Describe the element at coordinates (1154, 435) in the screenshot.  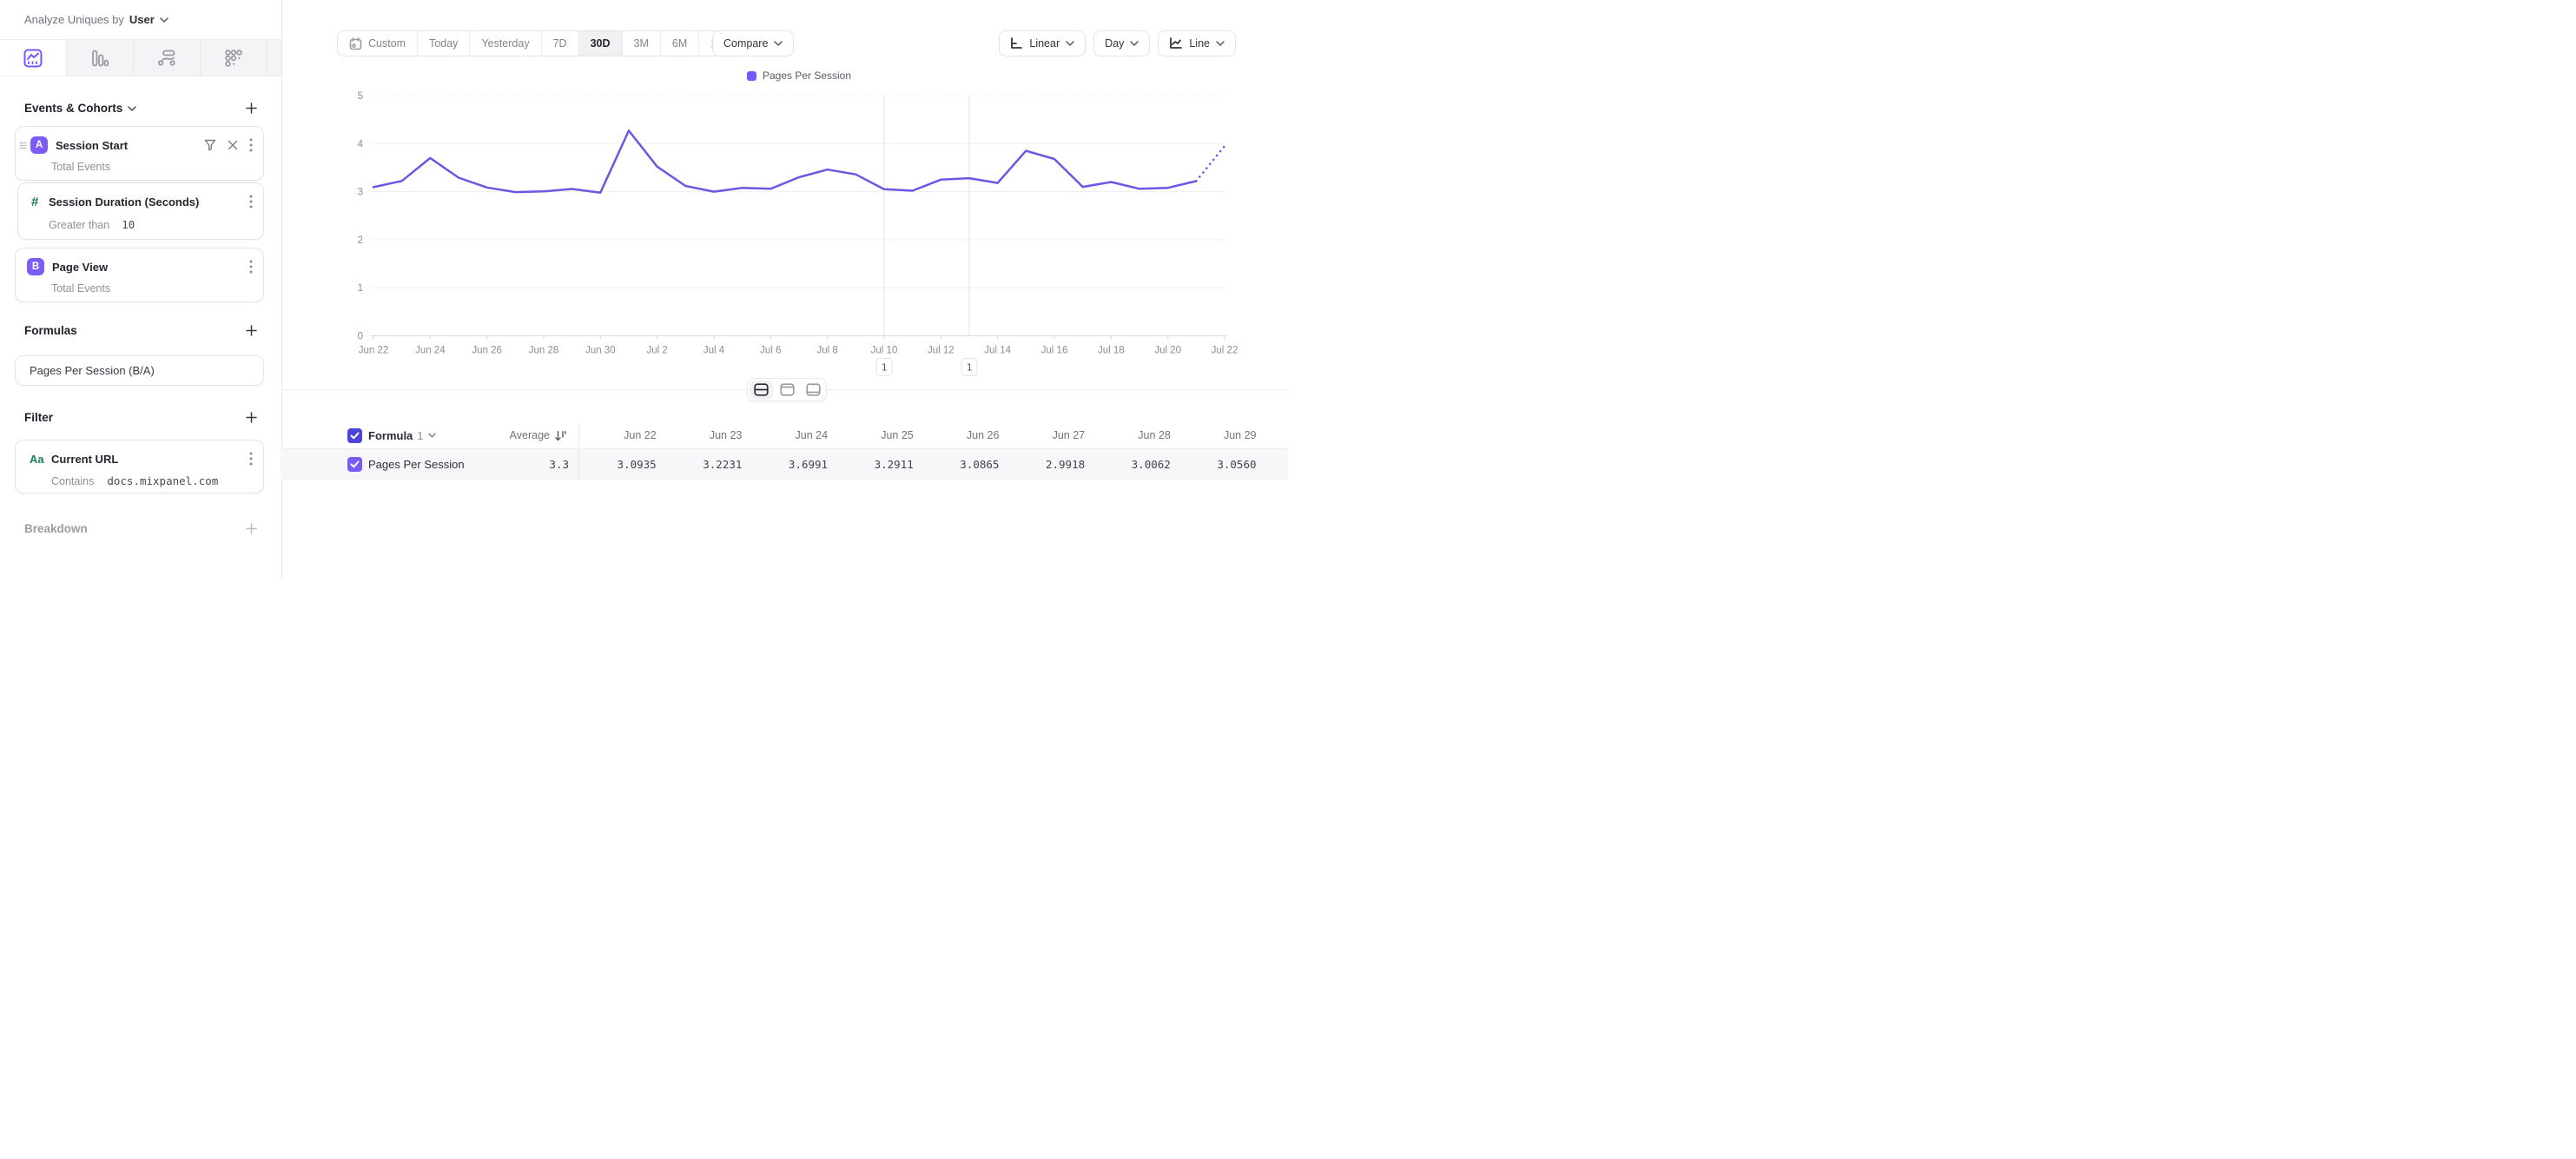
I see `date-column-header: Jun 28` at that location.